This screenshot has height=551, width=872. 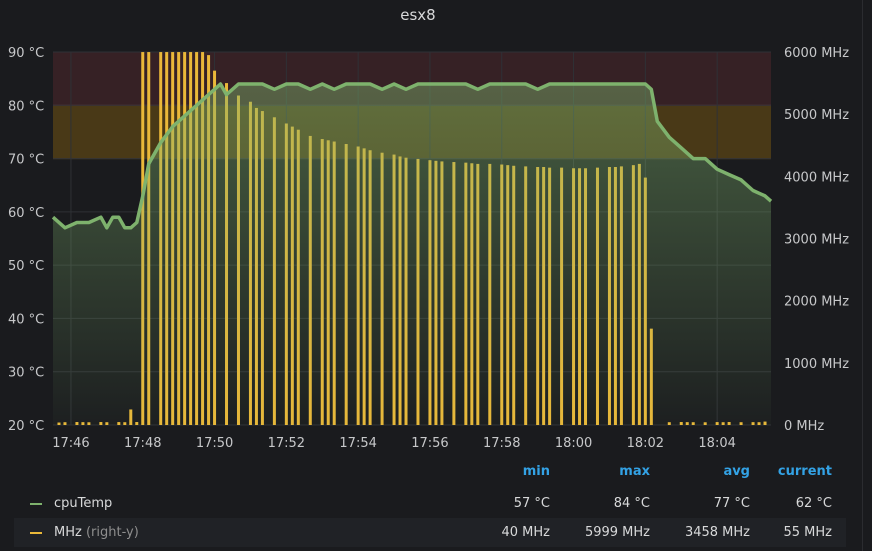 What do you see at coordinates (26, 266) in the screenshot?
I see `y-left-tick-label: 50 °C` at bounding box center [26, 266].